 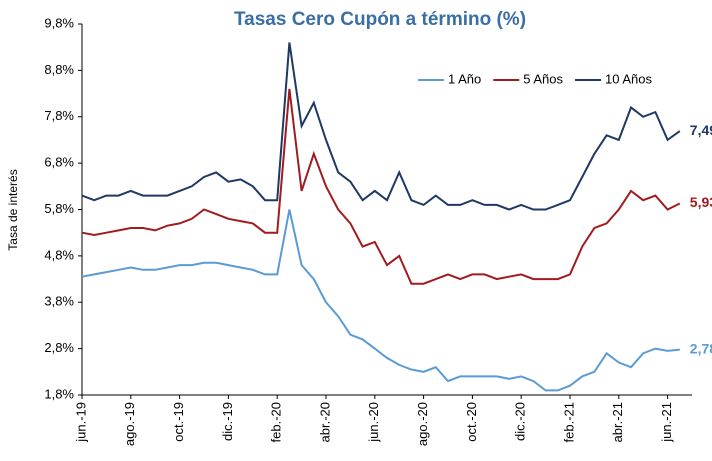 What do you see at coordinates (701, 130) in the screenshot?
I see `end-label: 7,49%` at bounding box center [701, 130].